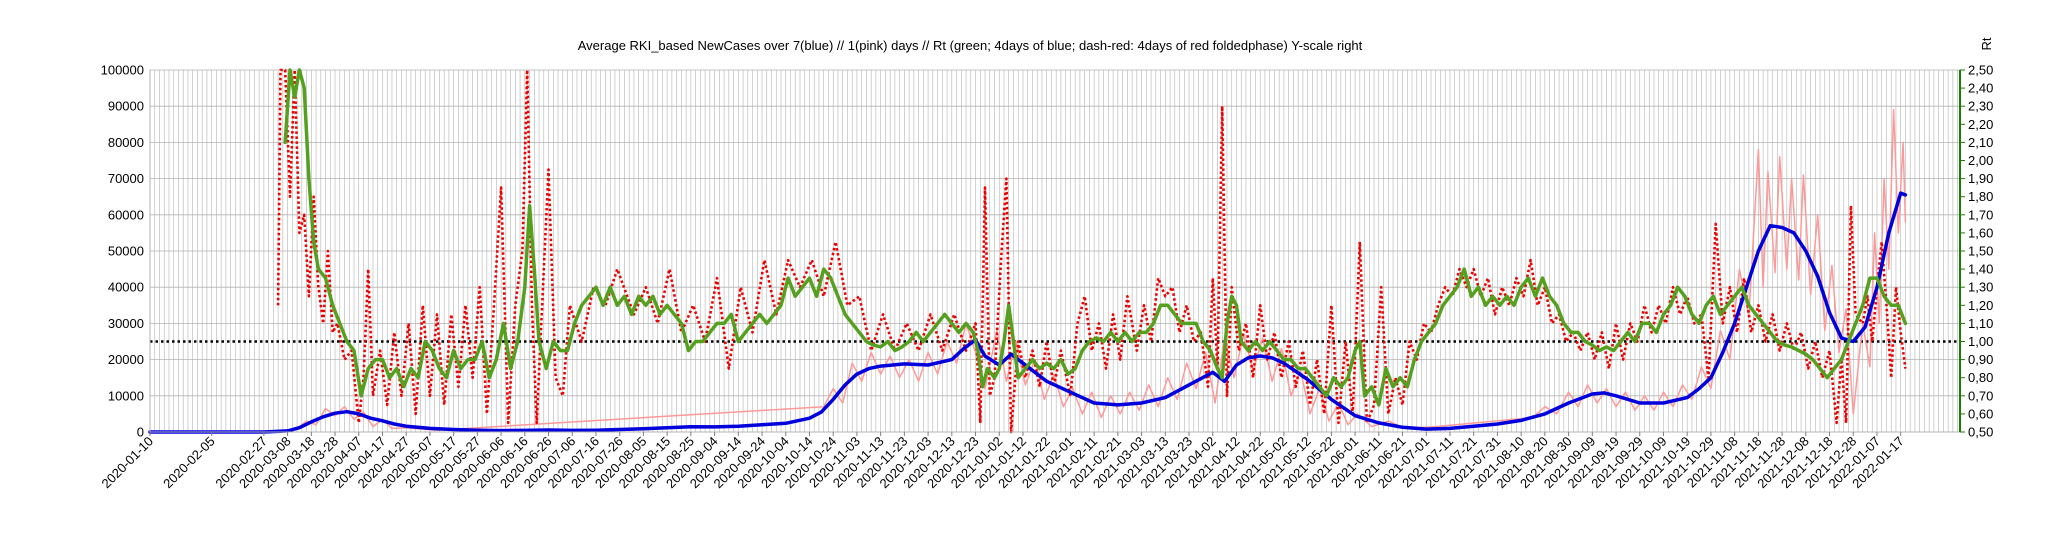  I want to click on y-right-tick-label: 0,80, so click(1980, 377).